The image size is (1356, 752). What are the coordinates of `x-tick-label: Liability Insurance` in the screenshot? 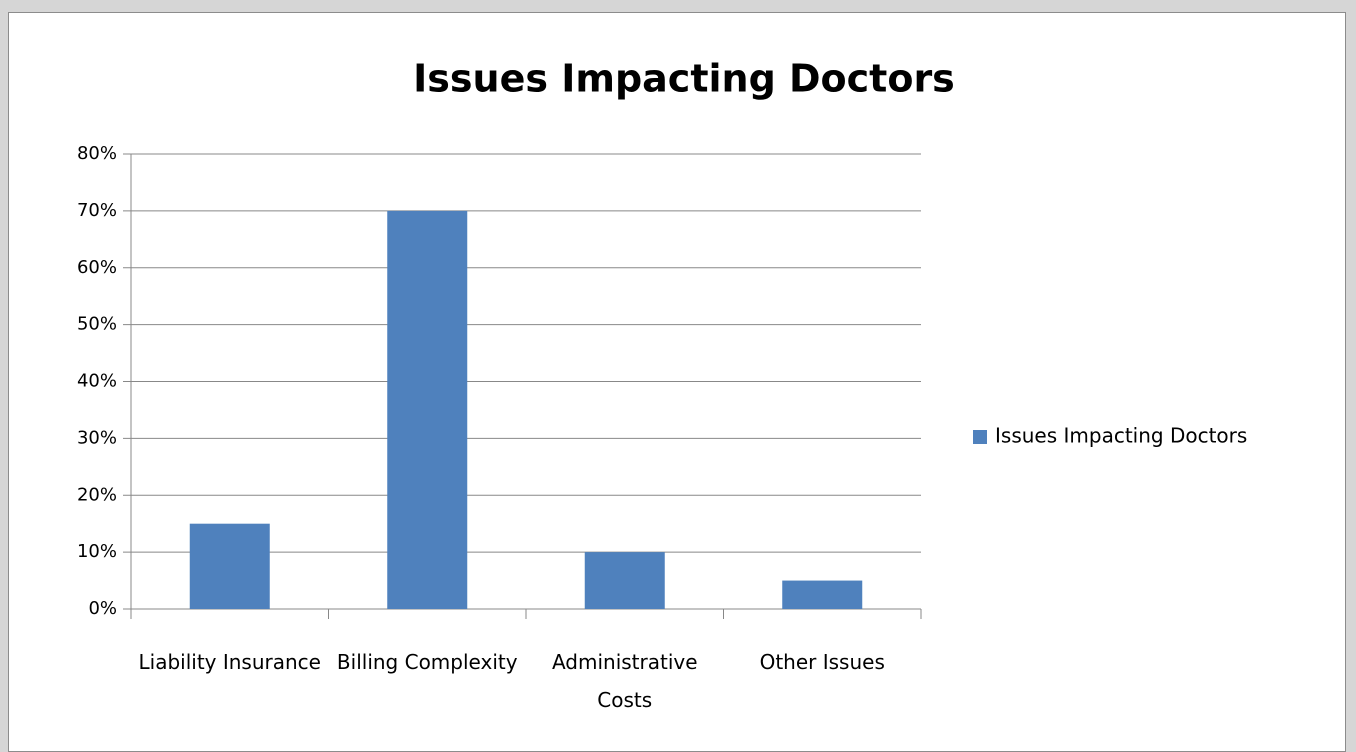 It's located at (229, 662).